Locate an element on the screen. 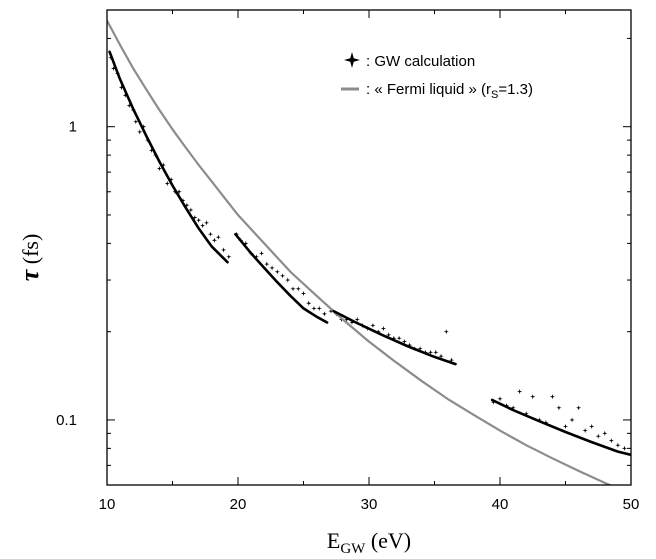 Image resolution: width=656 pixels, height=559 pixels. y-axis-label: τ (fs) is located at coordinates (29, 258).